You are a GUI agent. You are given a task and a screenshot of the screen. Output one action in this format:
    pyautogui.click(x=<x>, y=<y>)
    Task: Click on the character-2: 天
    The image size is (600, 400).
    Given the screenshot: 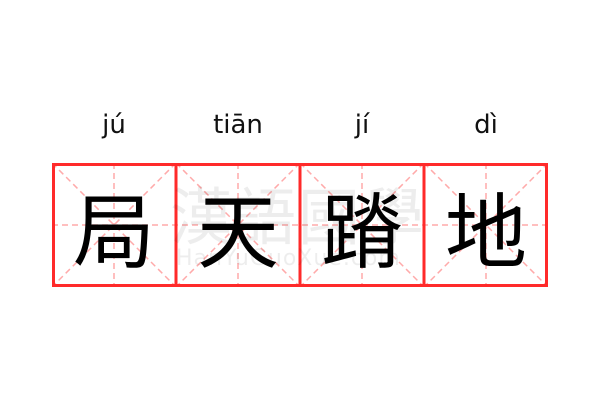 What is the action you would take?
    pyautogui.click(x=237, y=233)
    